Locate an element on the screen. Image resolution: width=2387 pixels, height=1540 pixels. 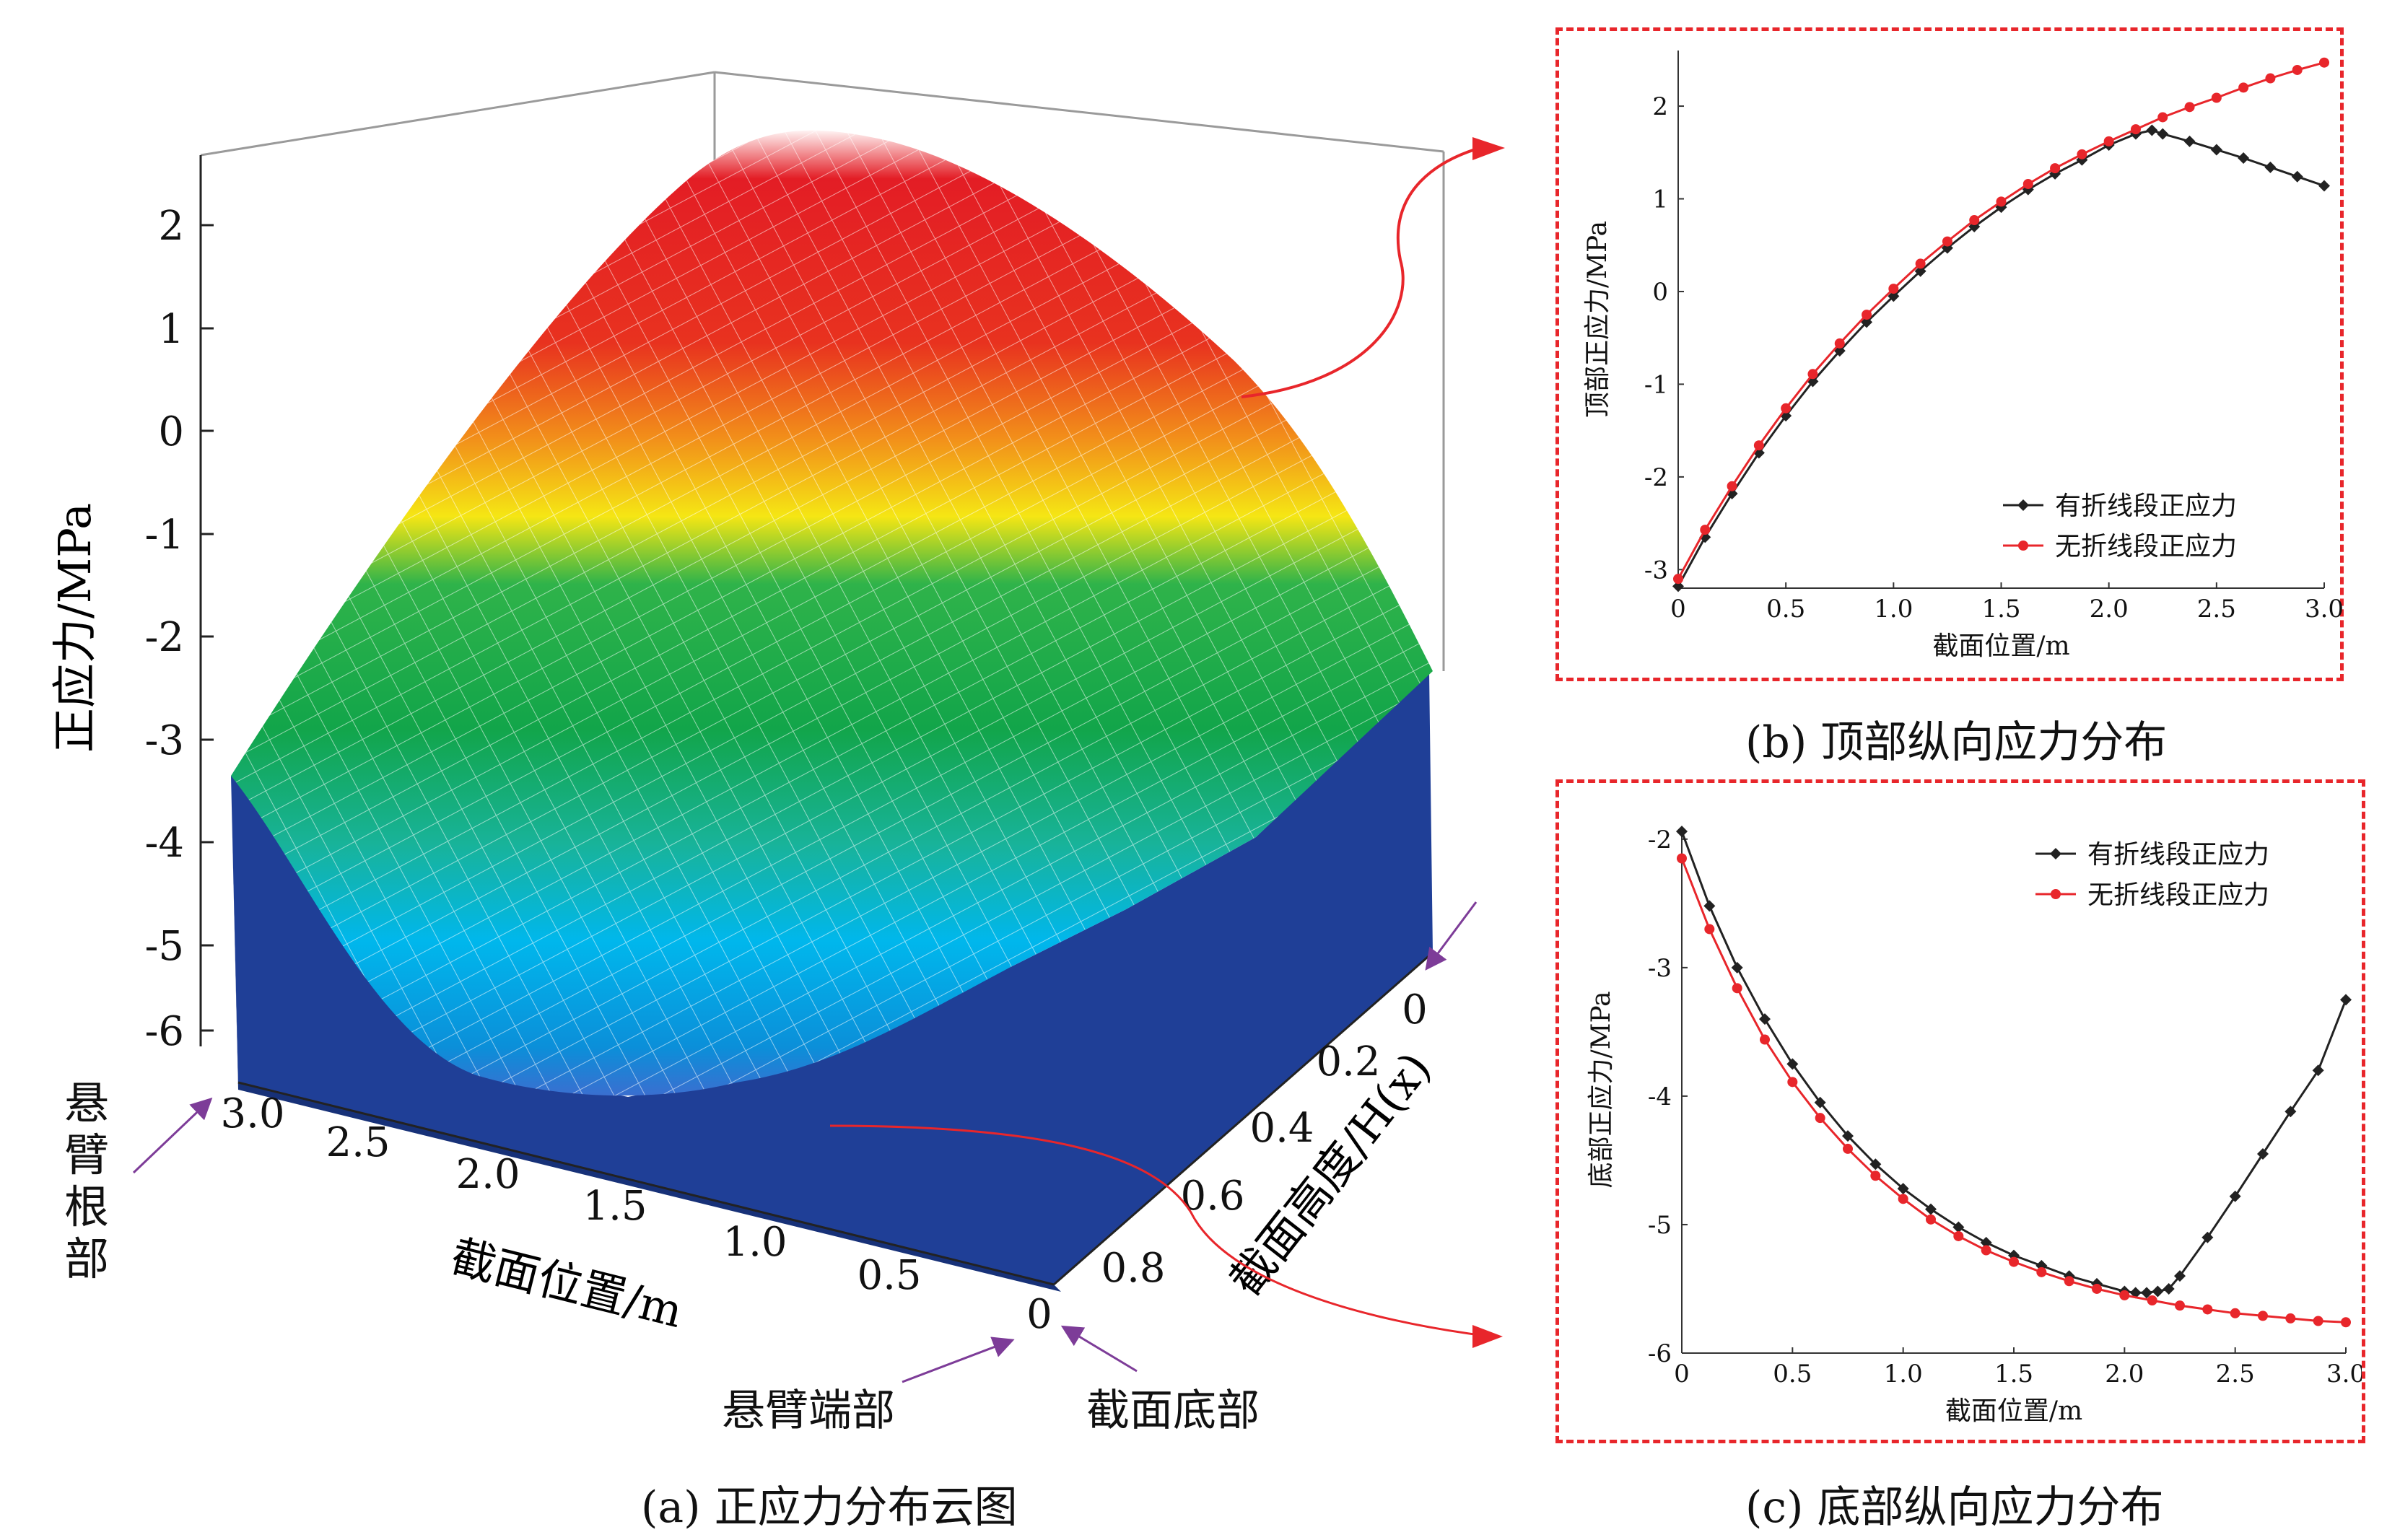
connector-top-head is located at coordinates (1488, 148).